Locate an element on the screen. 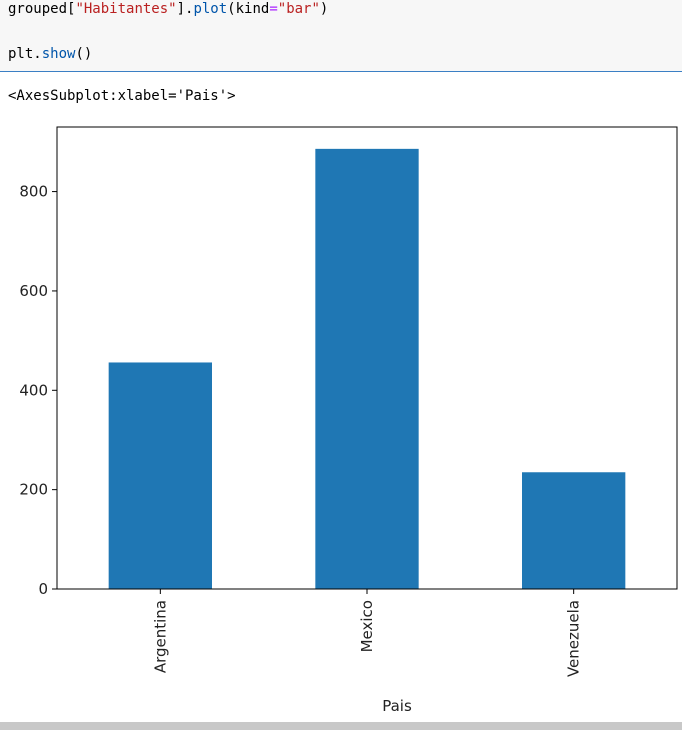 The image size is (682, 730). y-tick-label: 200 is located at coordinates (33, 490).